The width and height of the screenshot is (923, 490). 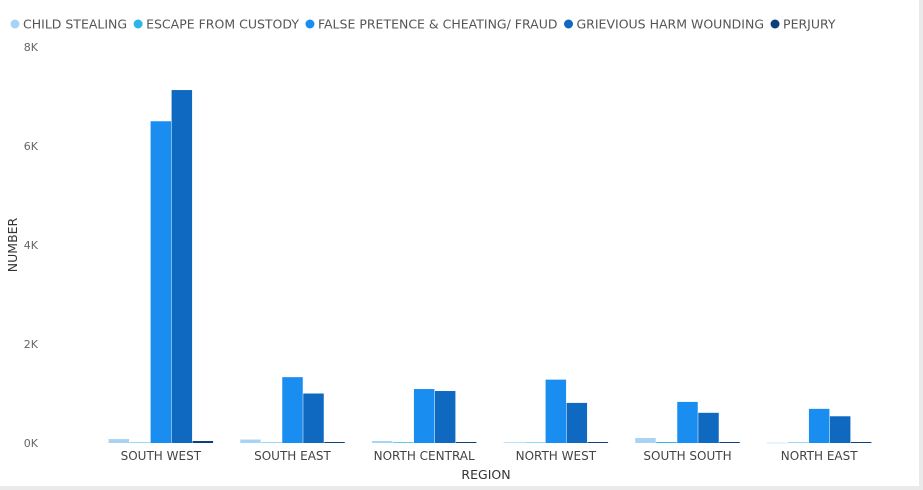 I want to click on y-tick-label: 0K, so click(x=31, y=443).